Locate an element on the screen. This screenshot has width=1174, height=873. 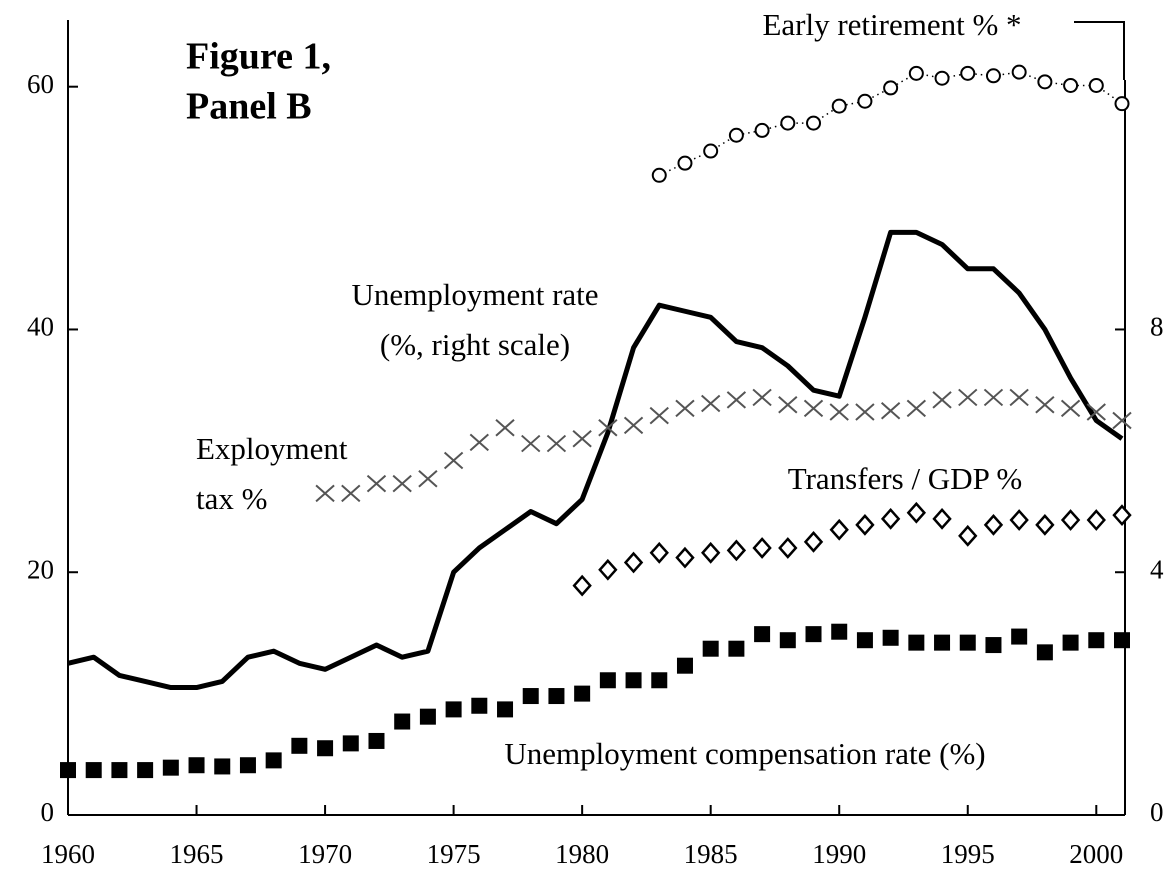
series-label: Transfers / GDP % is located at coordinates (905, 478).